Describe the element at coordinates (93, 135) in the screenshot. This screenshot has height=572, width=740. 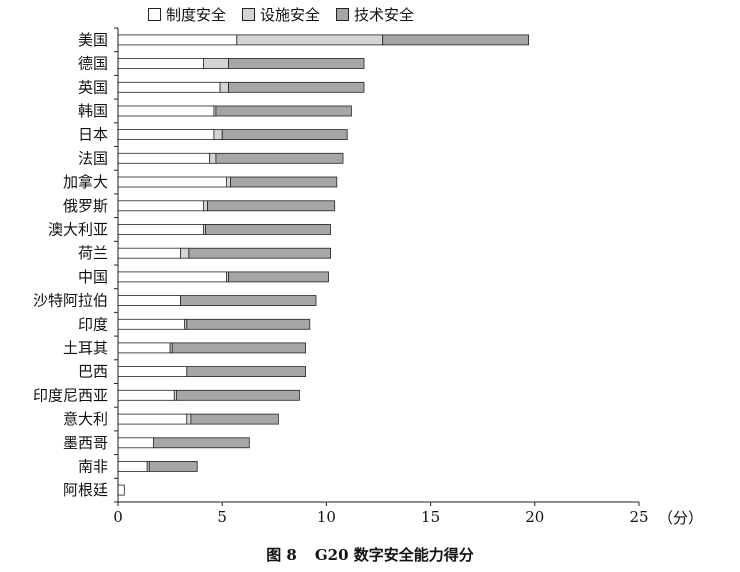
I see `category-label-5: 日本` at that location.